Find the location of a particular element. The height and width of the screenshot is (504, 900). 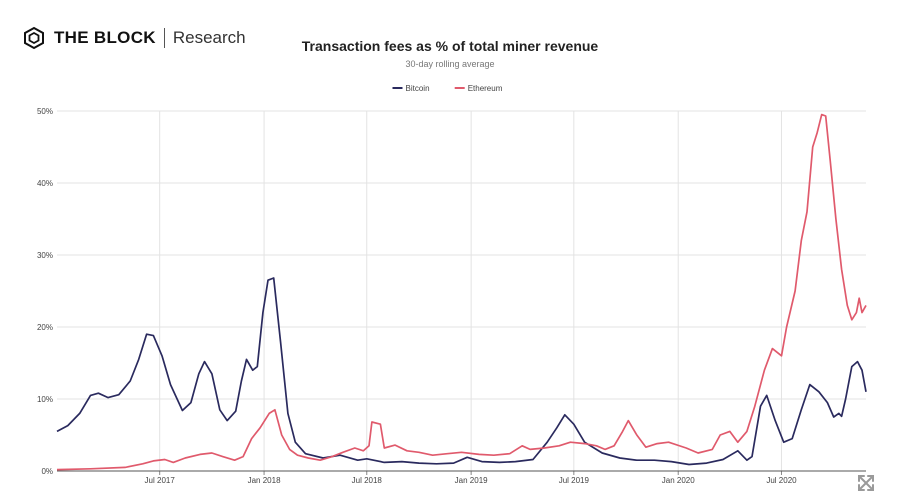

x-tick-label: Jan 2018 is located at coordinates (264, 480).